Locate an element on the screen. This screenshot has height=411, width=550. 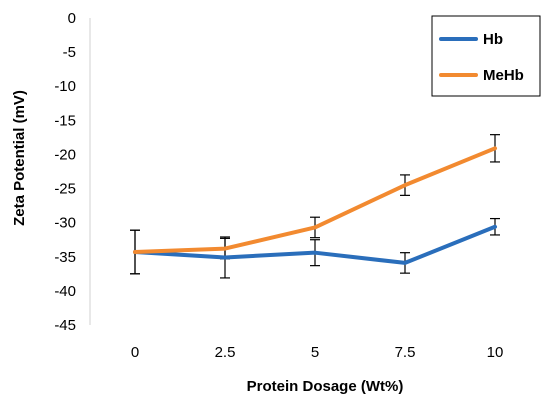
y-tick-label: -40 is located at coordinates (65, 291).